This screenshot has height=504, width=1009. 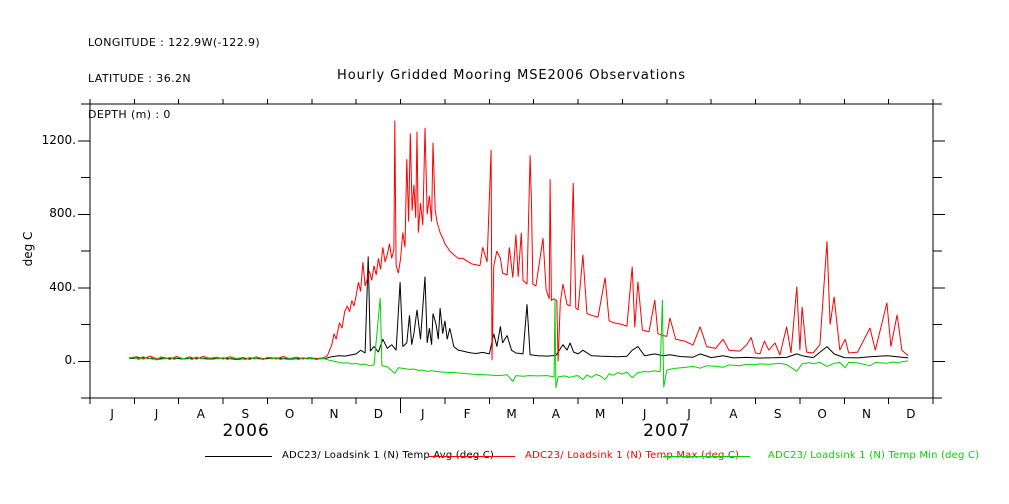 I want to click on longitude-text: LONGITUDE : 122.9W(-122.9), so click(x=174, y=42).